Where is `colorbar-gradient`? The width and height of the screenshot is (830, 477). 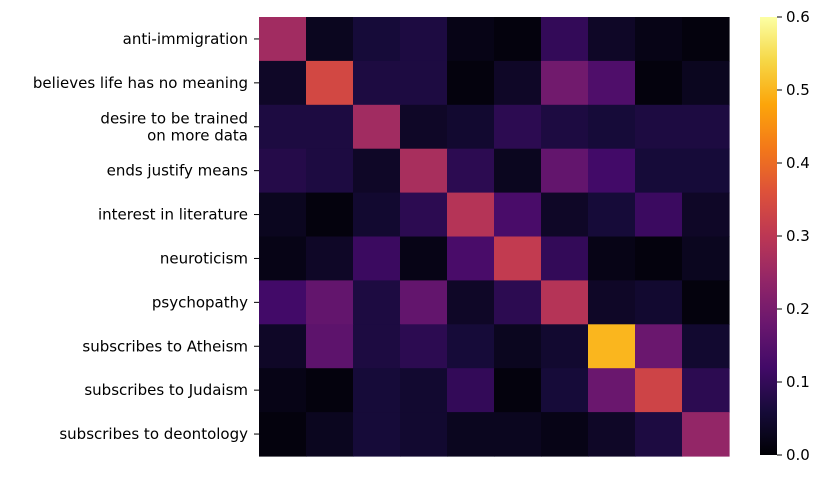 colorbar-gradient is located at coordinates (768, 236).